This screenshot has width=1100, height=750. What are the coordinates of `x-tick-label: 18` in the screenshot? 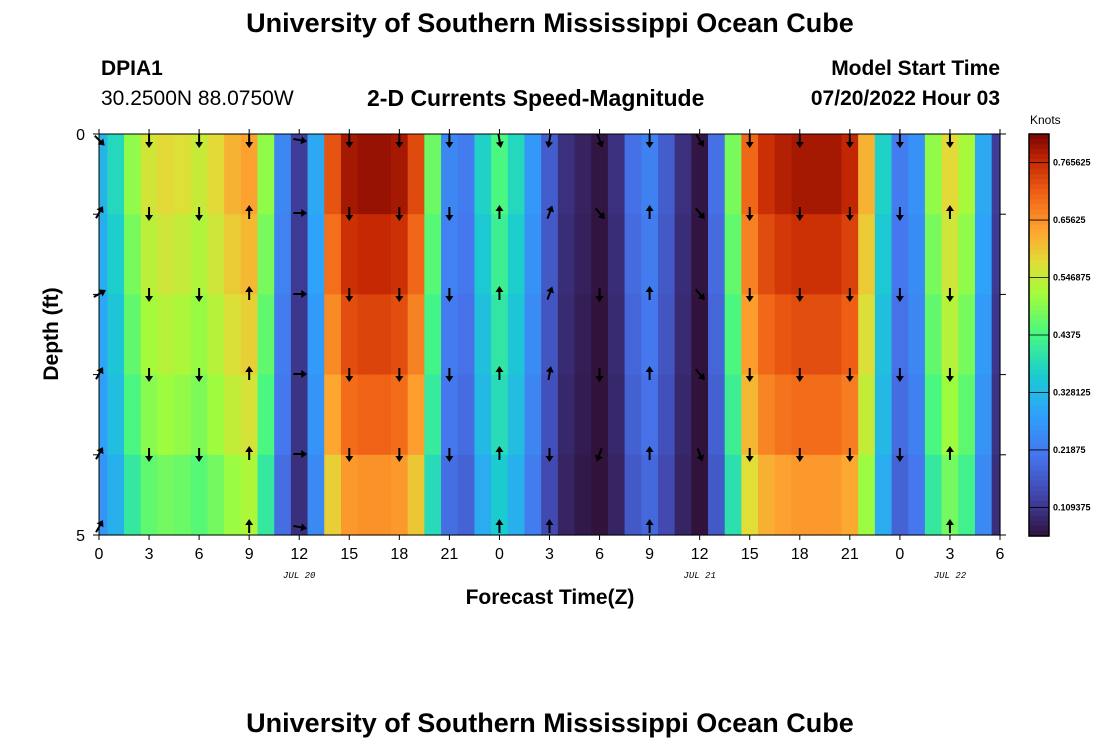 It's located at (399, 554).